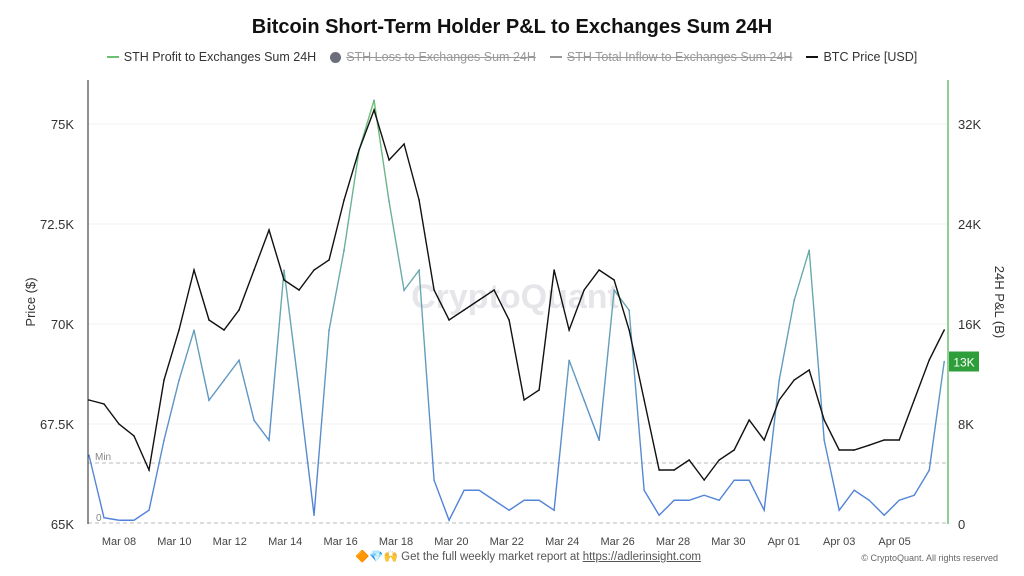 The image size is (1024, 576). Describe the element at coordinates (119, 542) in the screenshot. I see `x-tick-label: Mar 08` at that location.